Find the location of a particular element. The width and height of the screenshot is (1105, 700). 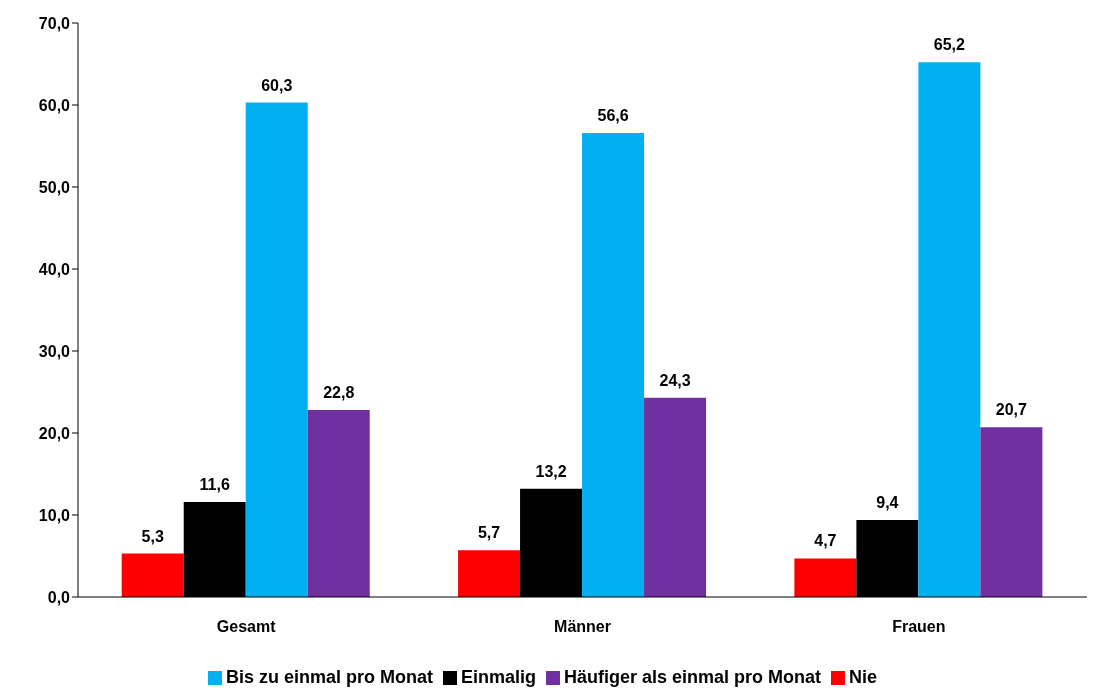

legend-label: Nie is located at coordinates (863, 677).